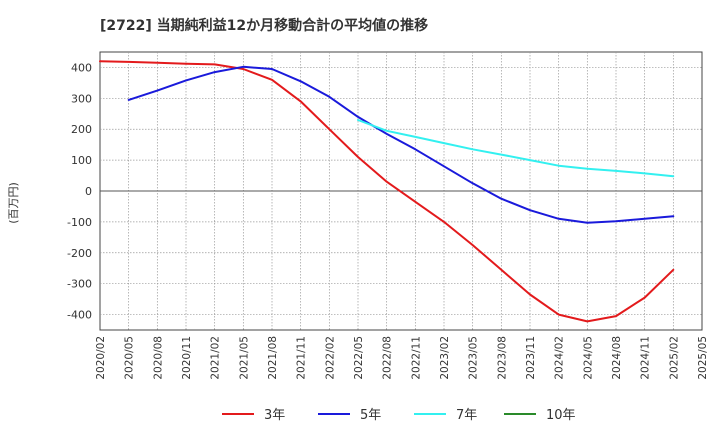 The image size is (720, 444). Describe the element at coordinates (516, 148) in the screenshot. I see `series-line` at that location.